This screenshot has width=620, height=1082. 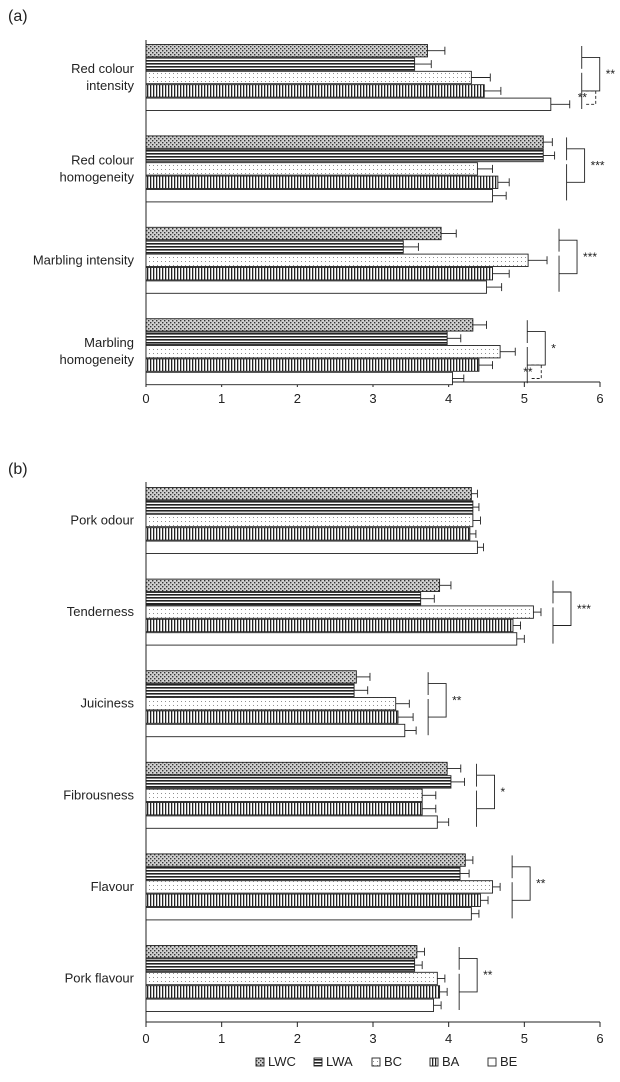 What do you see at coordinates (492, 1062) in the screenshot?
I see `legend-swatch-be` at bounding box center [492, 1062].